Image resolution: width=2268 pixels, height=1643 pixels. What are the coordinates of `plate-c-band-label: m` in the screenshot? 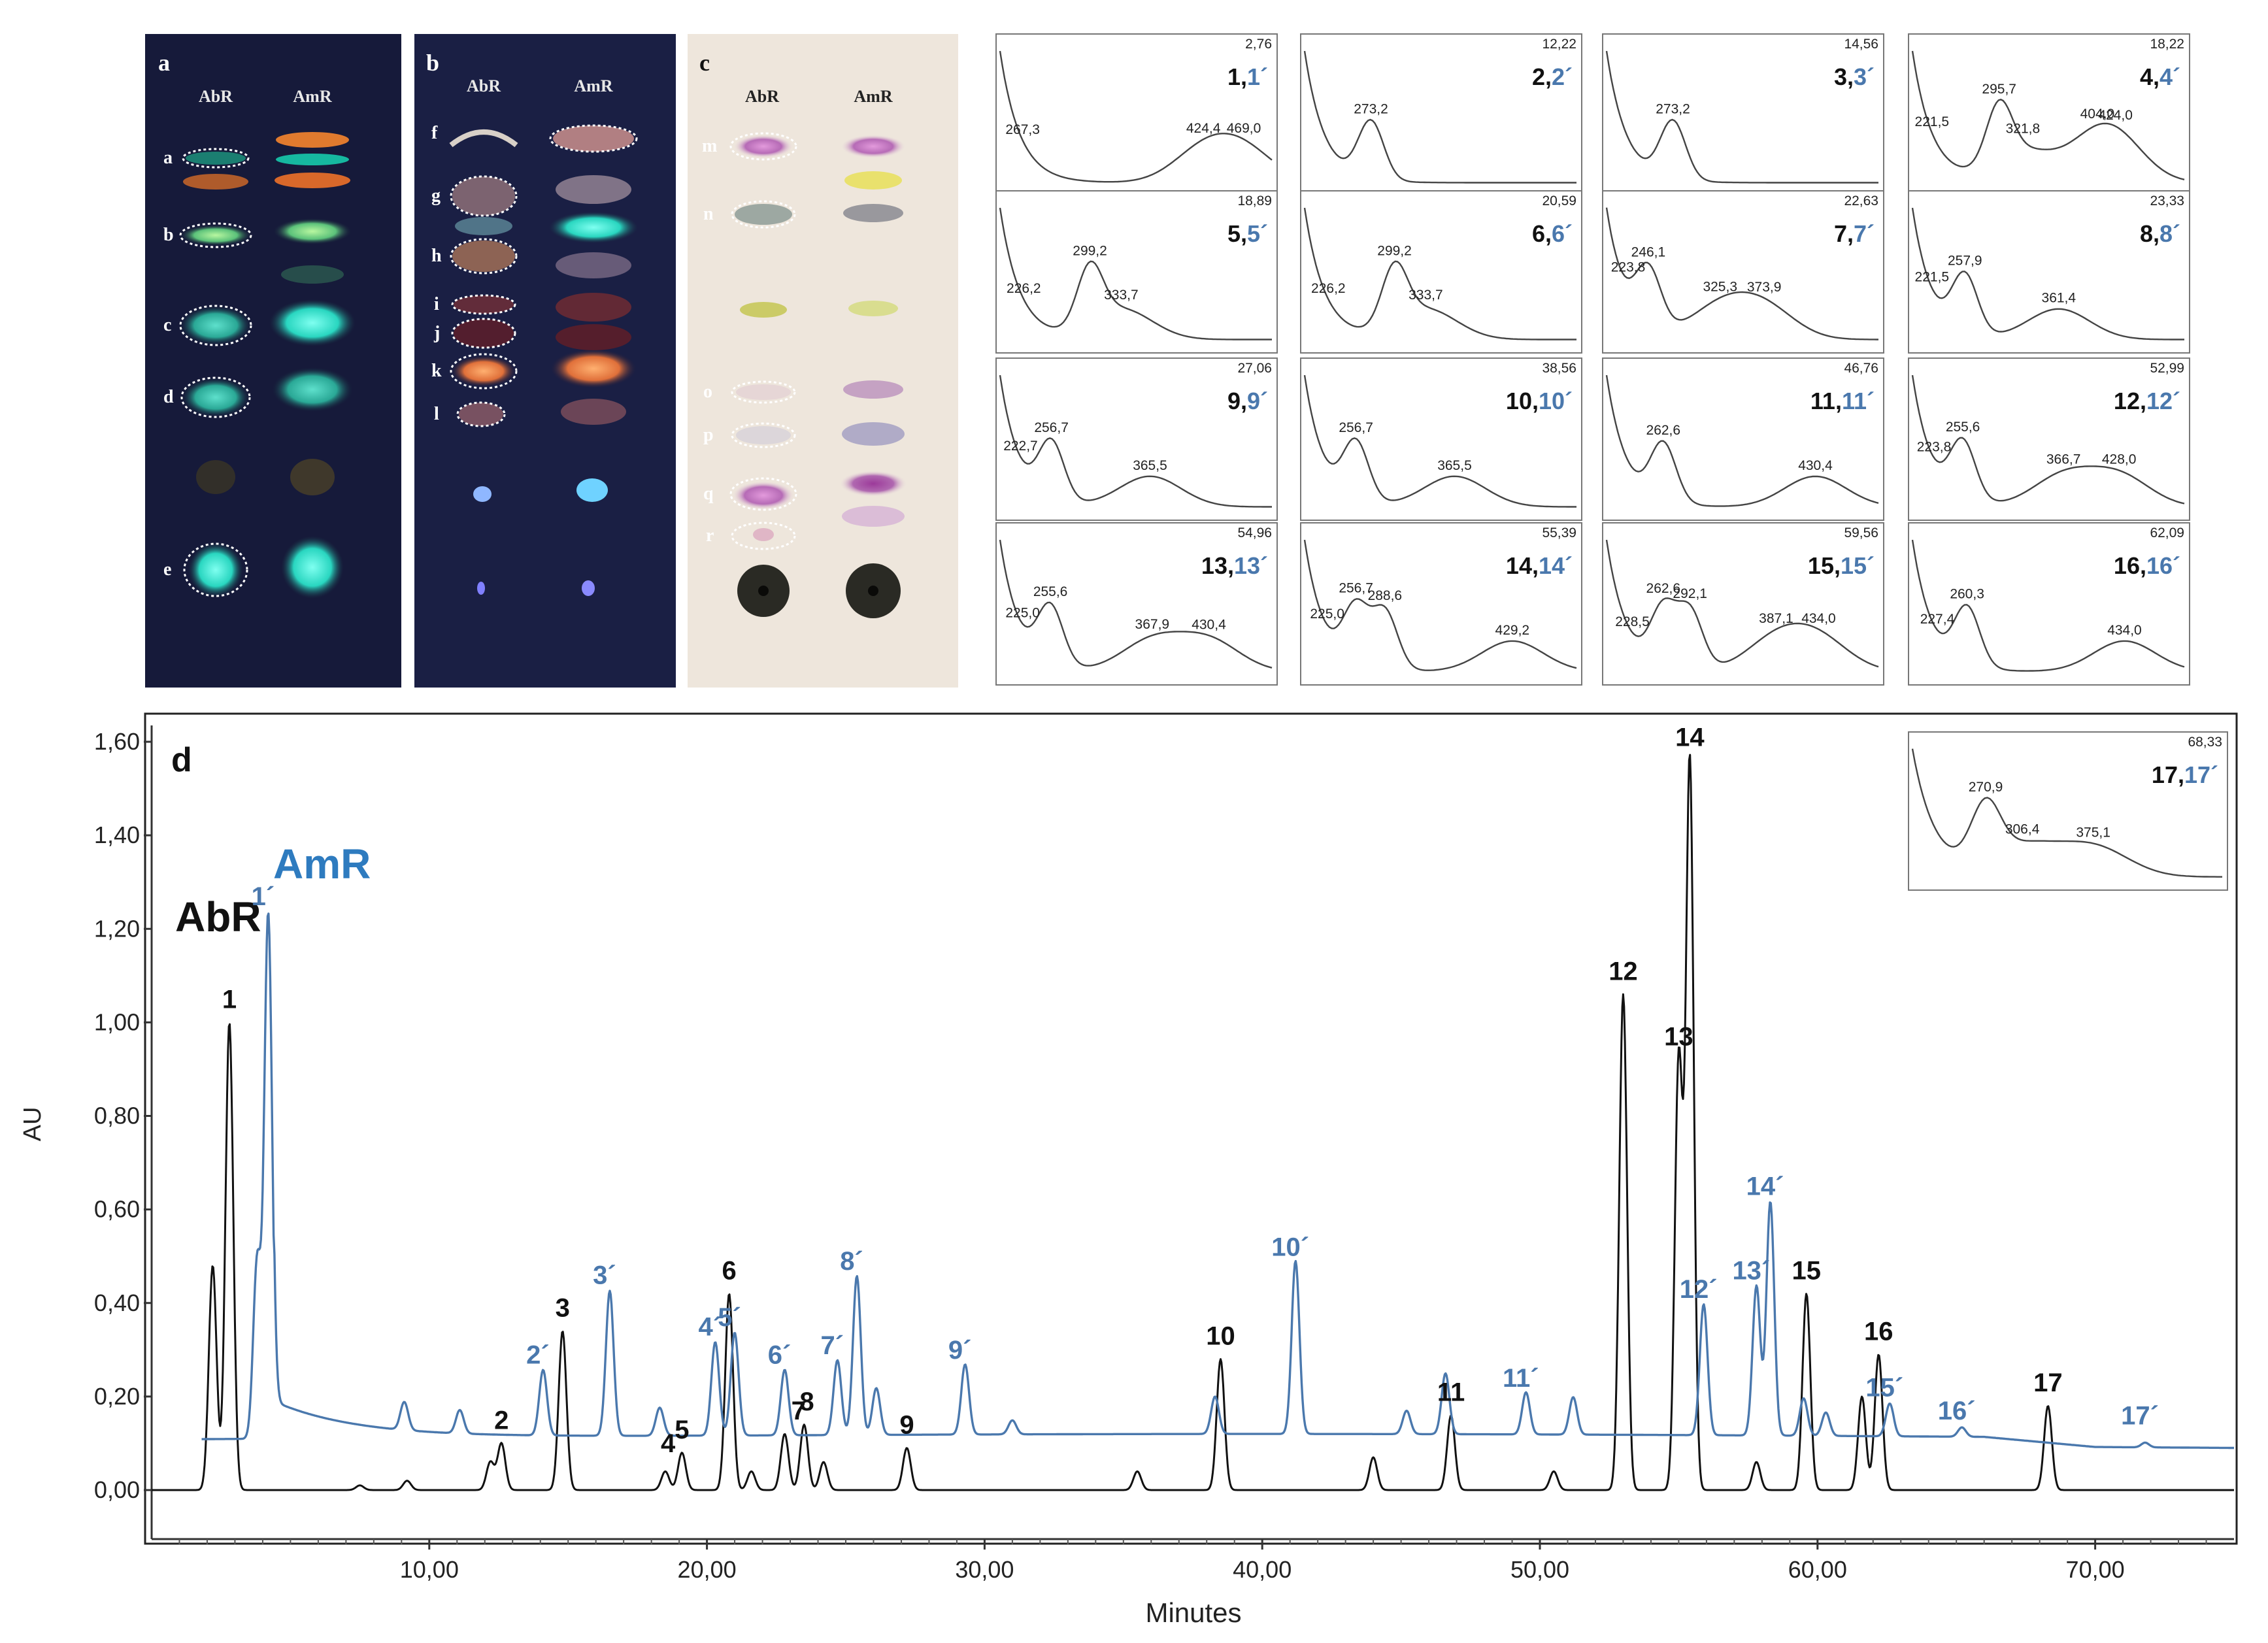 It's located at (709, 146).